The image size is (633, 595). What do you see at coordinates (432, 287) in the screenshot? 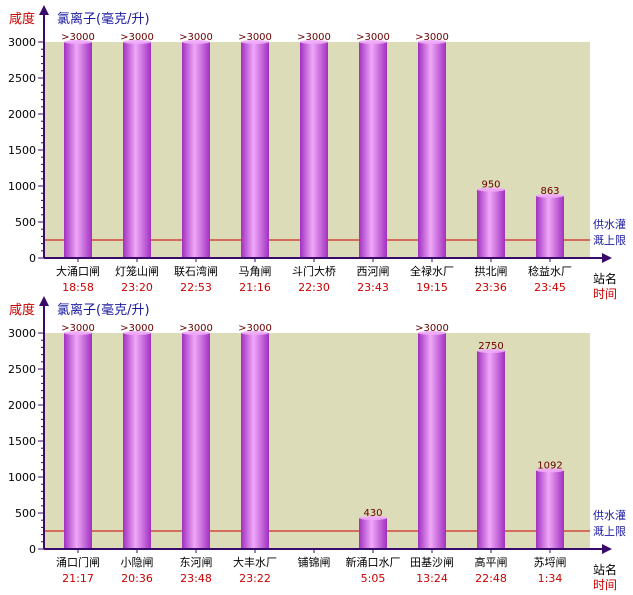
I see `time-label: 19:15` at bounding box center [432, 287].